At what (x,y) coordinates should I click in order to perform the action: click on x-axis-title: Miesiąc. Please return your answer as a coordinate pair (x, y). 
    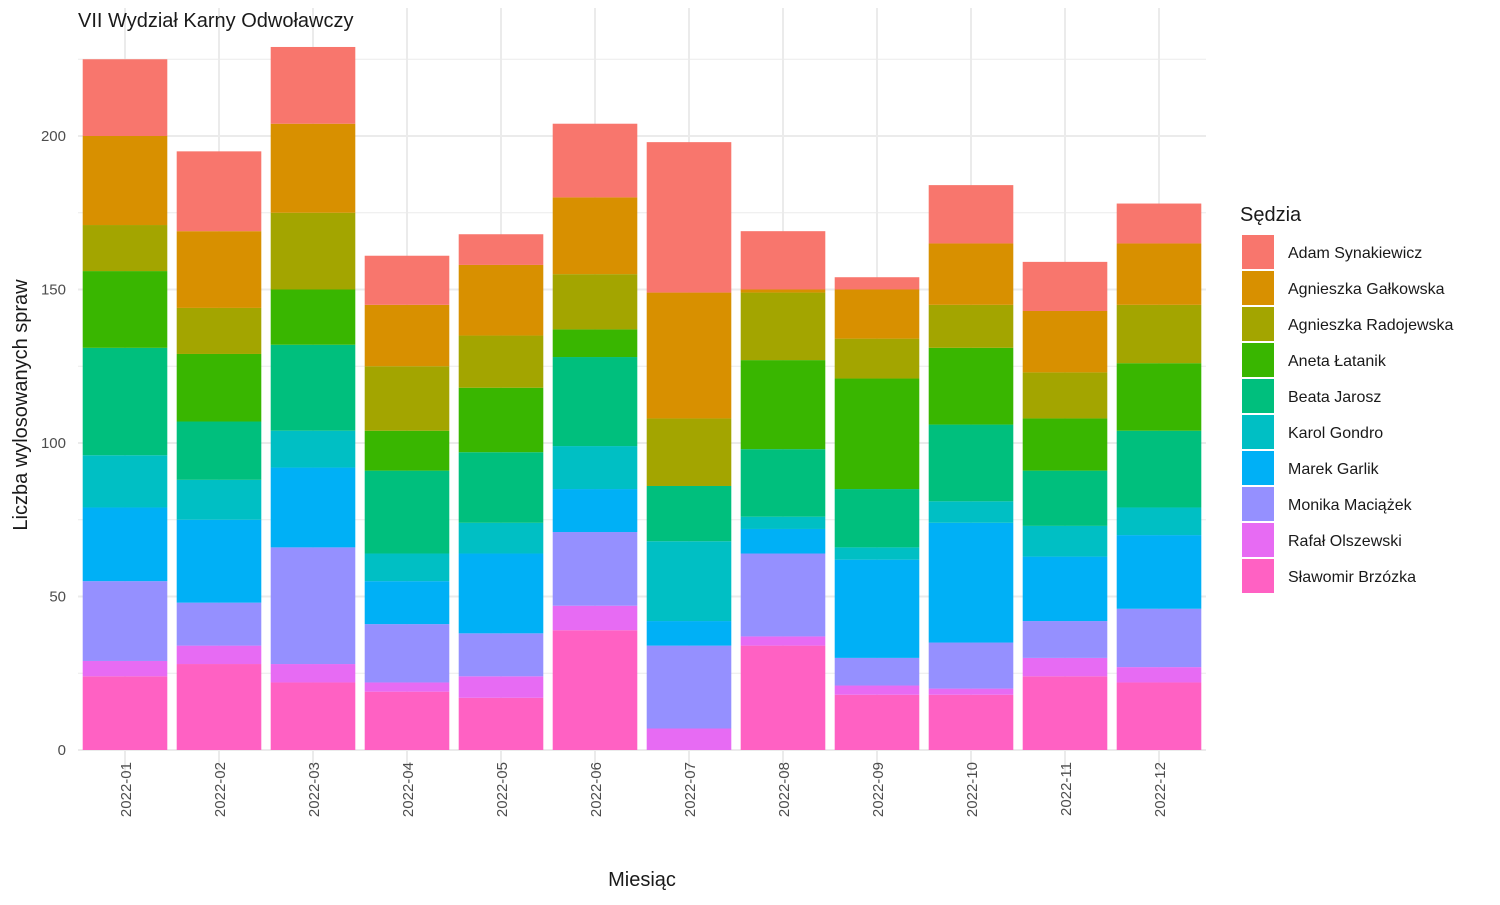
    Looking at the image, I should click on (642, 880).